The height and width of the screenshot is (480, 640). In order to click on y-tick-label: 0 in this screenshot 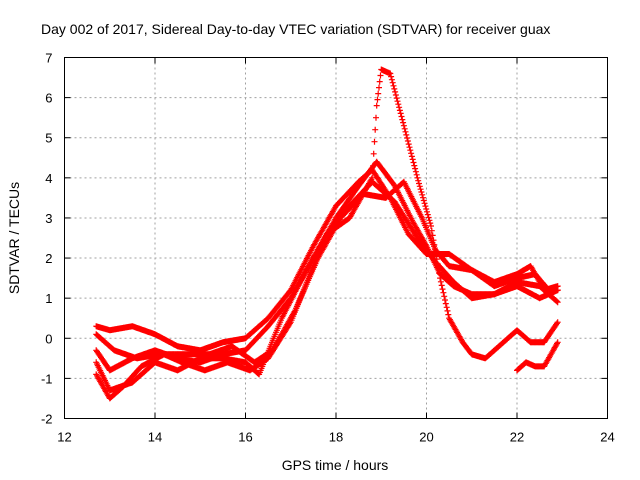, I will do `click(48, 338)`.